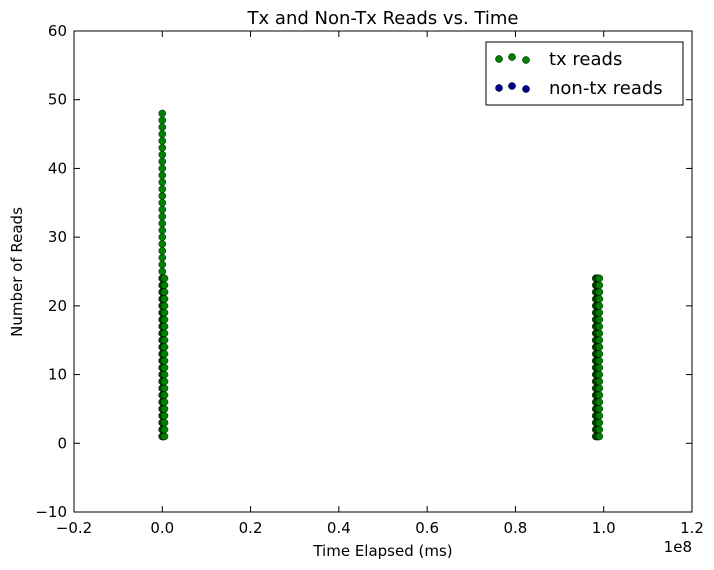  What do you see at coordinates (17, 272) in the screenshot?
I see `y-axis-label: Number of Reads` at bounding box center [17, 272].